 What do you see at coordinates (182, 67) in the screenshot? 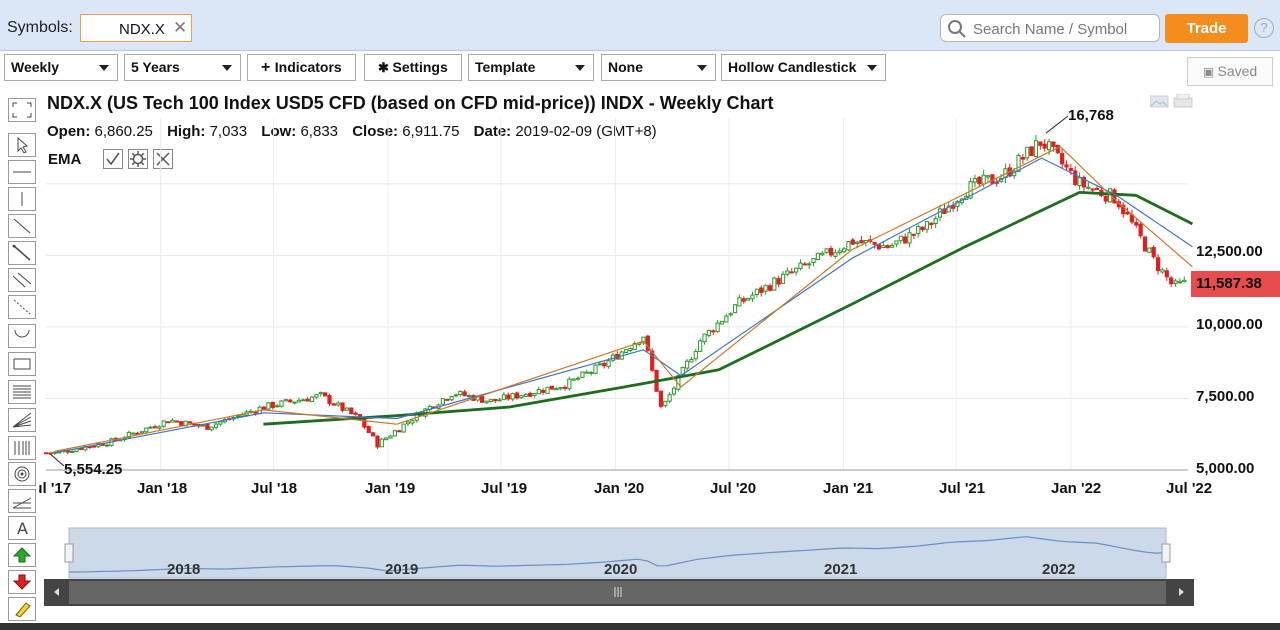
I see `range-dropdown: 5 Years` at bounding box center [182, 67].